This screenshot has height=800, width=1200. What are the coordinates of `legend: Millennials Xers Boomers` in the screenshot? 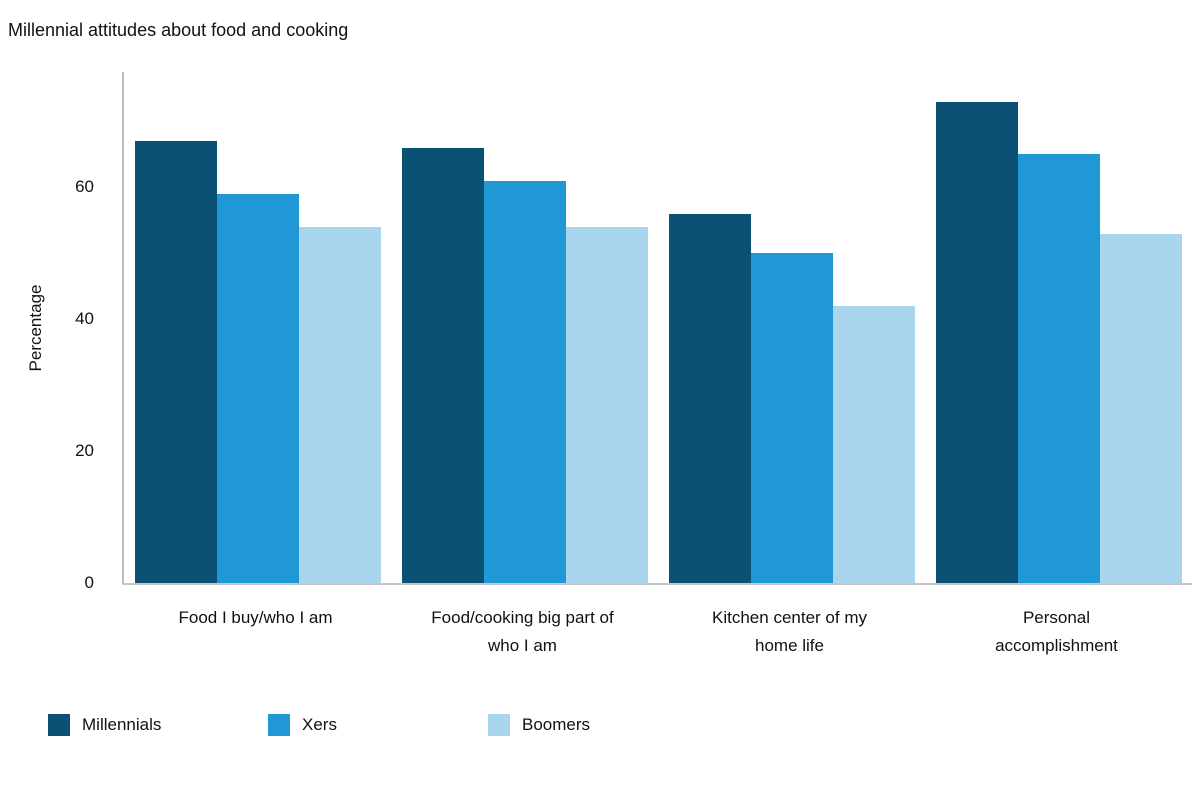 It's located at (378, 725).